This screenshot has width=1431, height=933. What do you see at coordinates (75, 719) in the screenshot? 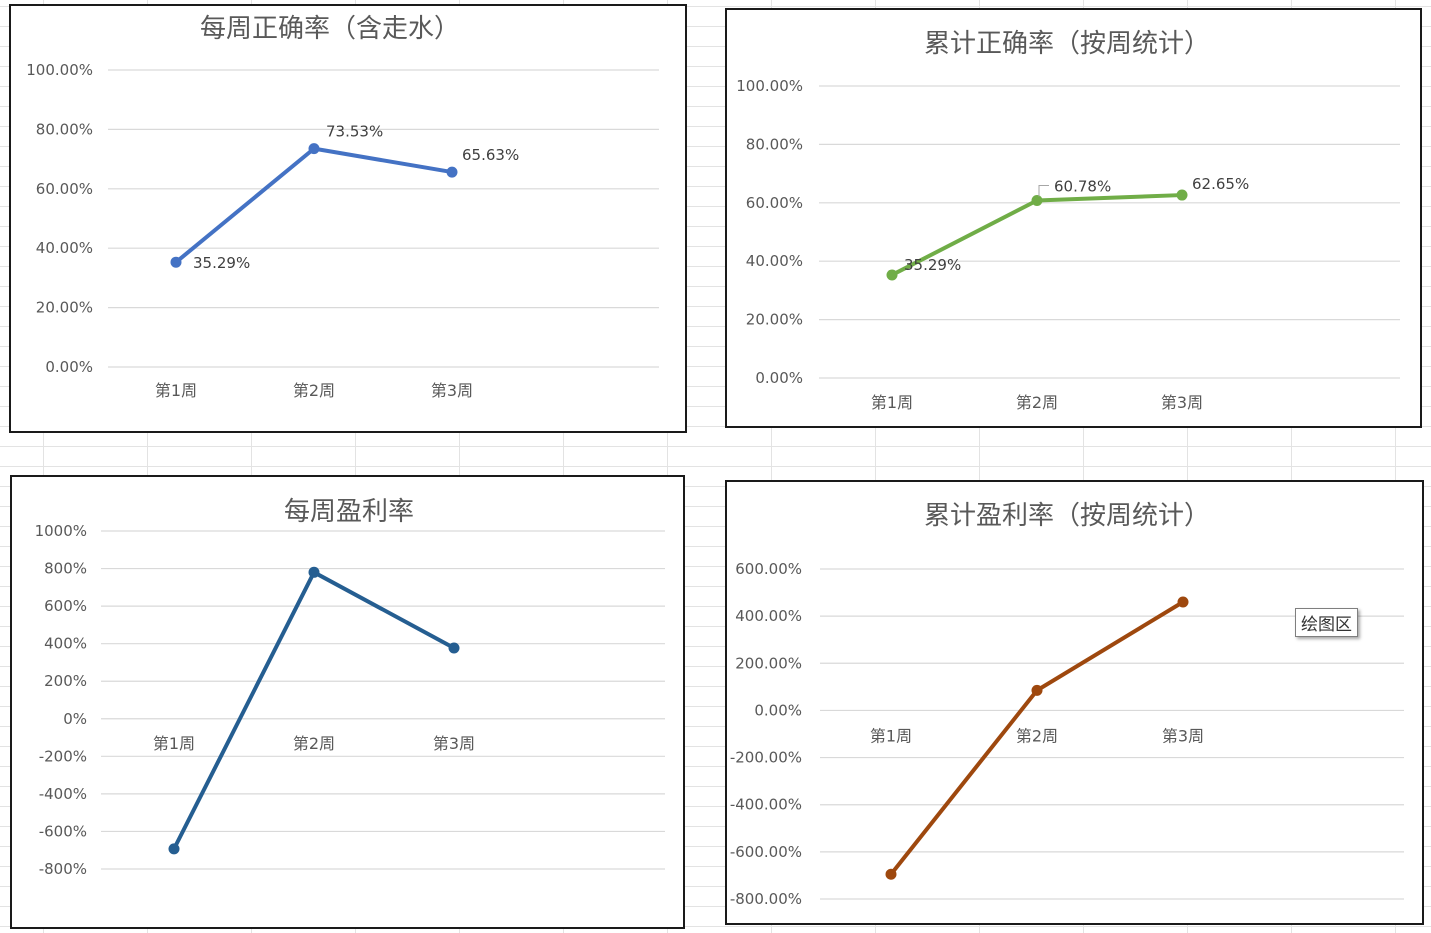
I see `y-tick-label: 0%` at bounding box center [75, 719].